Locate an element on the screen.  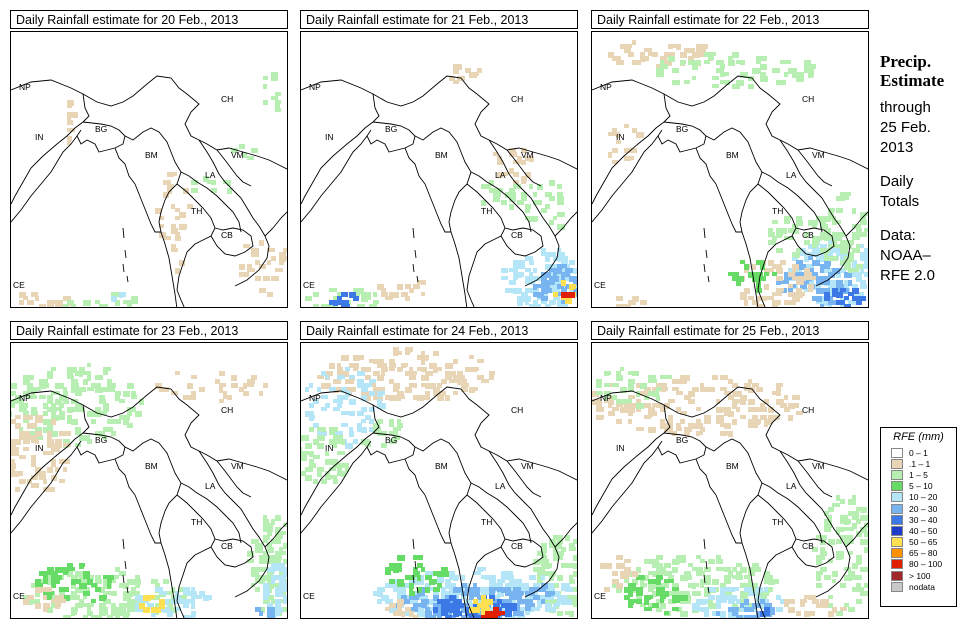
legend-entry: 20 – 30 is located at coordinates (923, 508).